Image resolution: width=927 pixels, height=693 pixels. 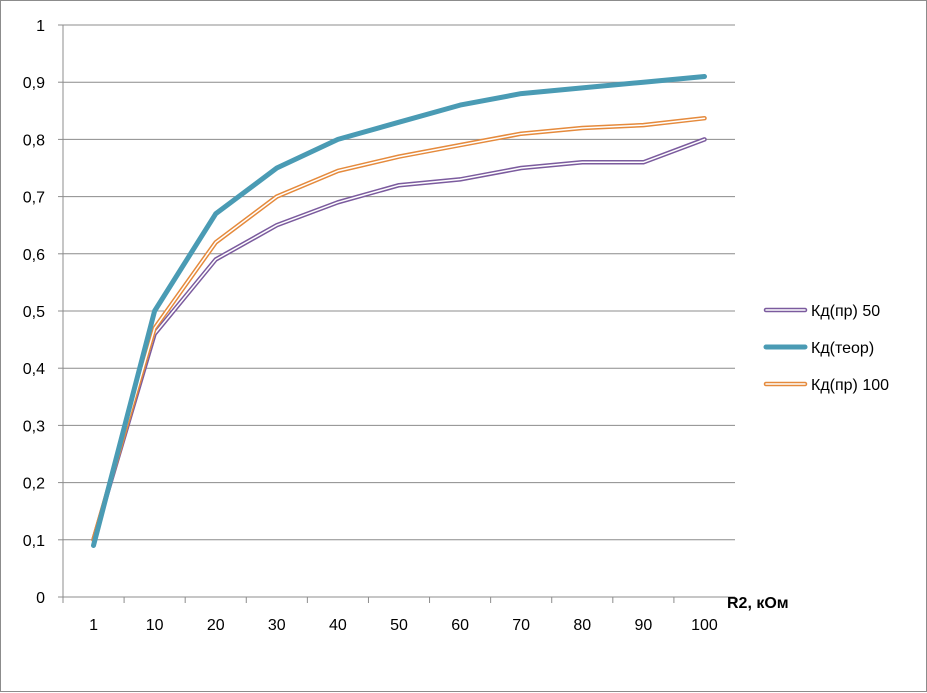 What do you see at coordinates (277, 625) in the screenshot?
I see `x-tick-label: 30` at bounding box center [277, 625].